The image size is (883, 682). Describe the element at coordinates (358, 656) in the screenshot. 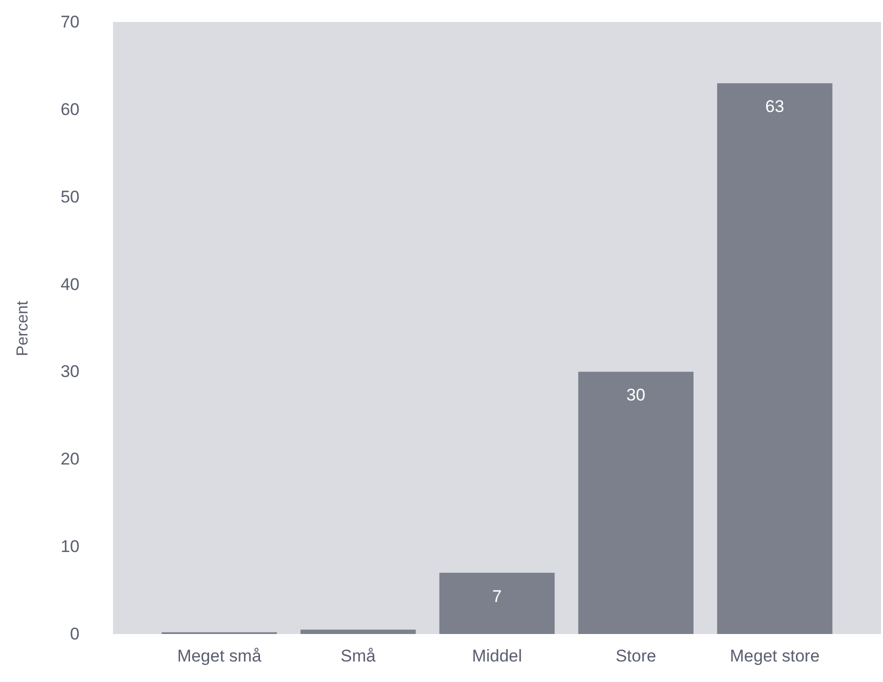

I see `x-tick-label: Små` at that location.